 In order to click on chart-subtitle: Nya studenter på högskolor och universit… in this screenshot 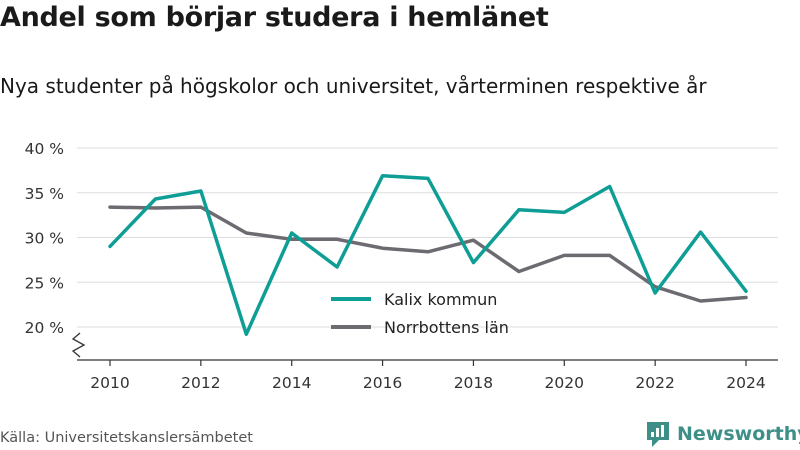, I will do `click(353, 86)`.